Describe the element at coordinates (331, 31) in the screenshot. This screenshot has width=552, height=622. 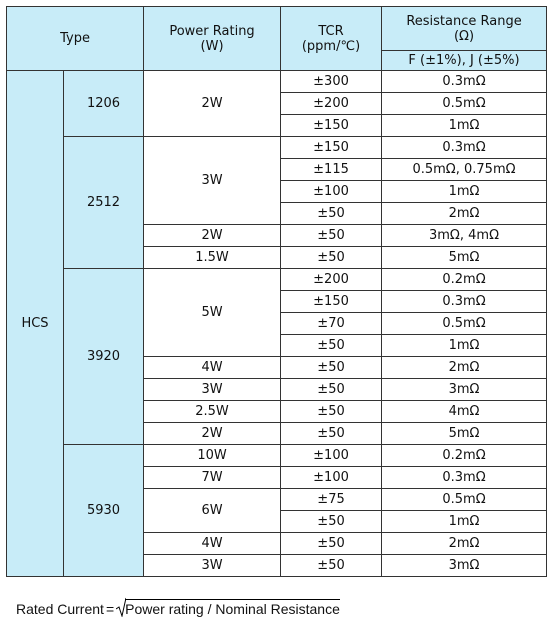
I see `header-line: TCR` at that location.